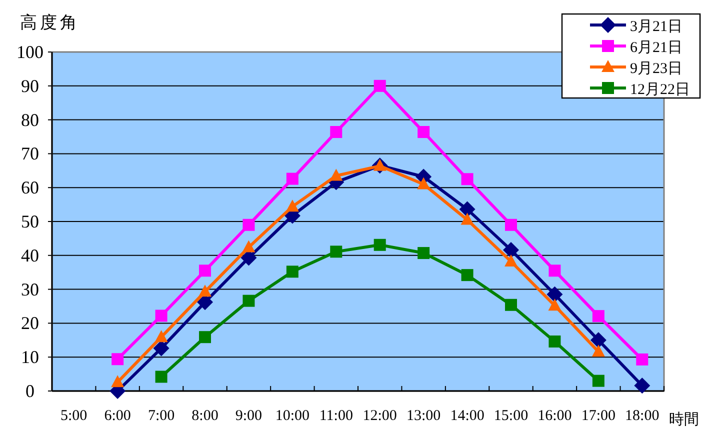  I want to click on x-tick-label: 7:00, so click(161, 416).